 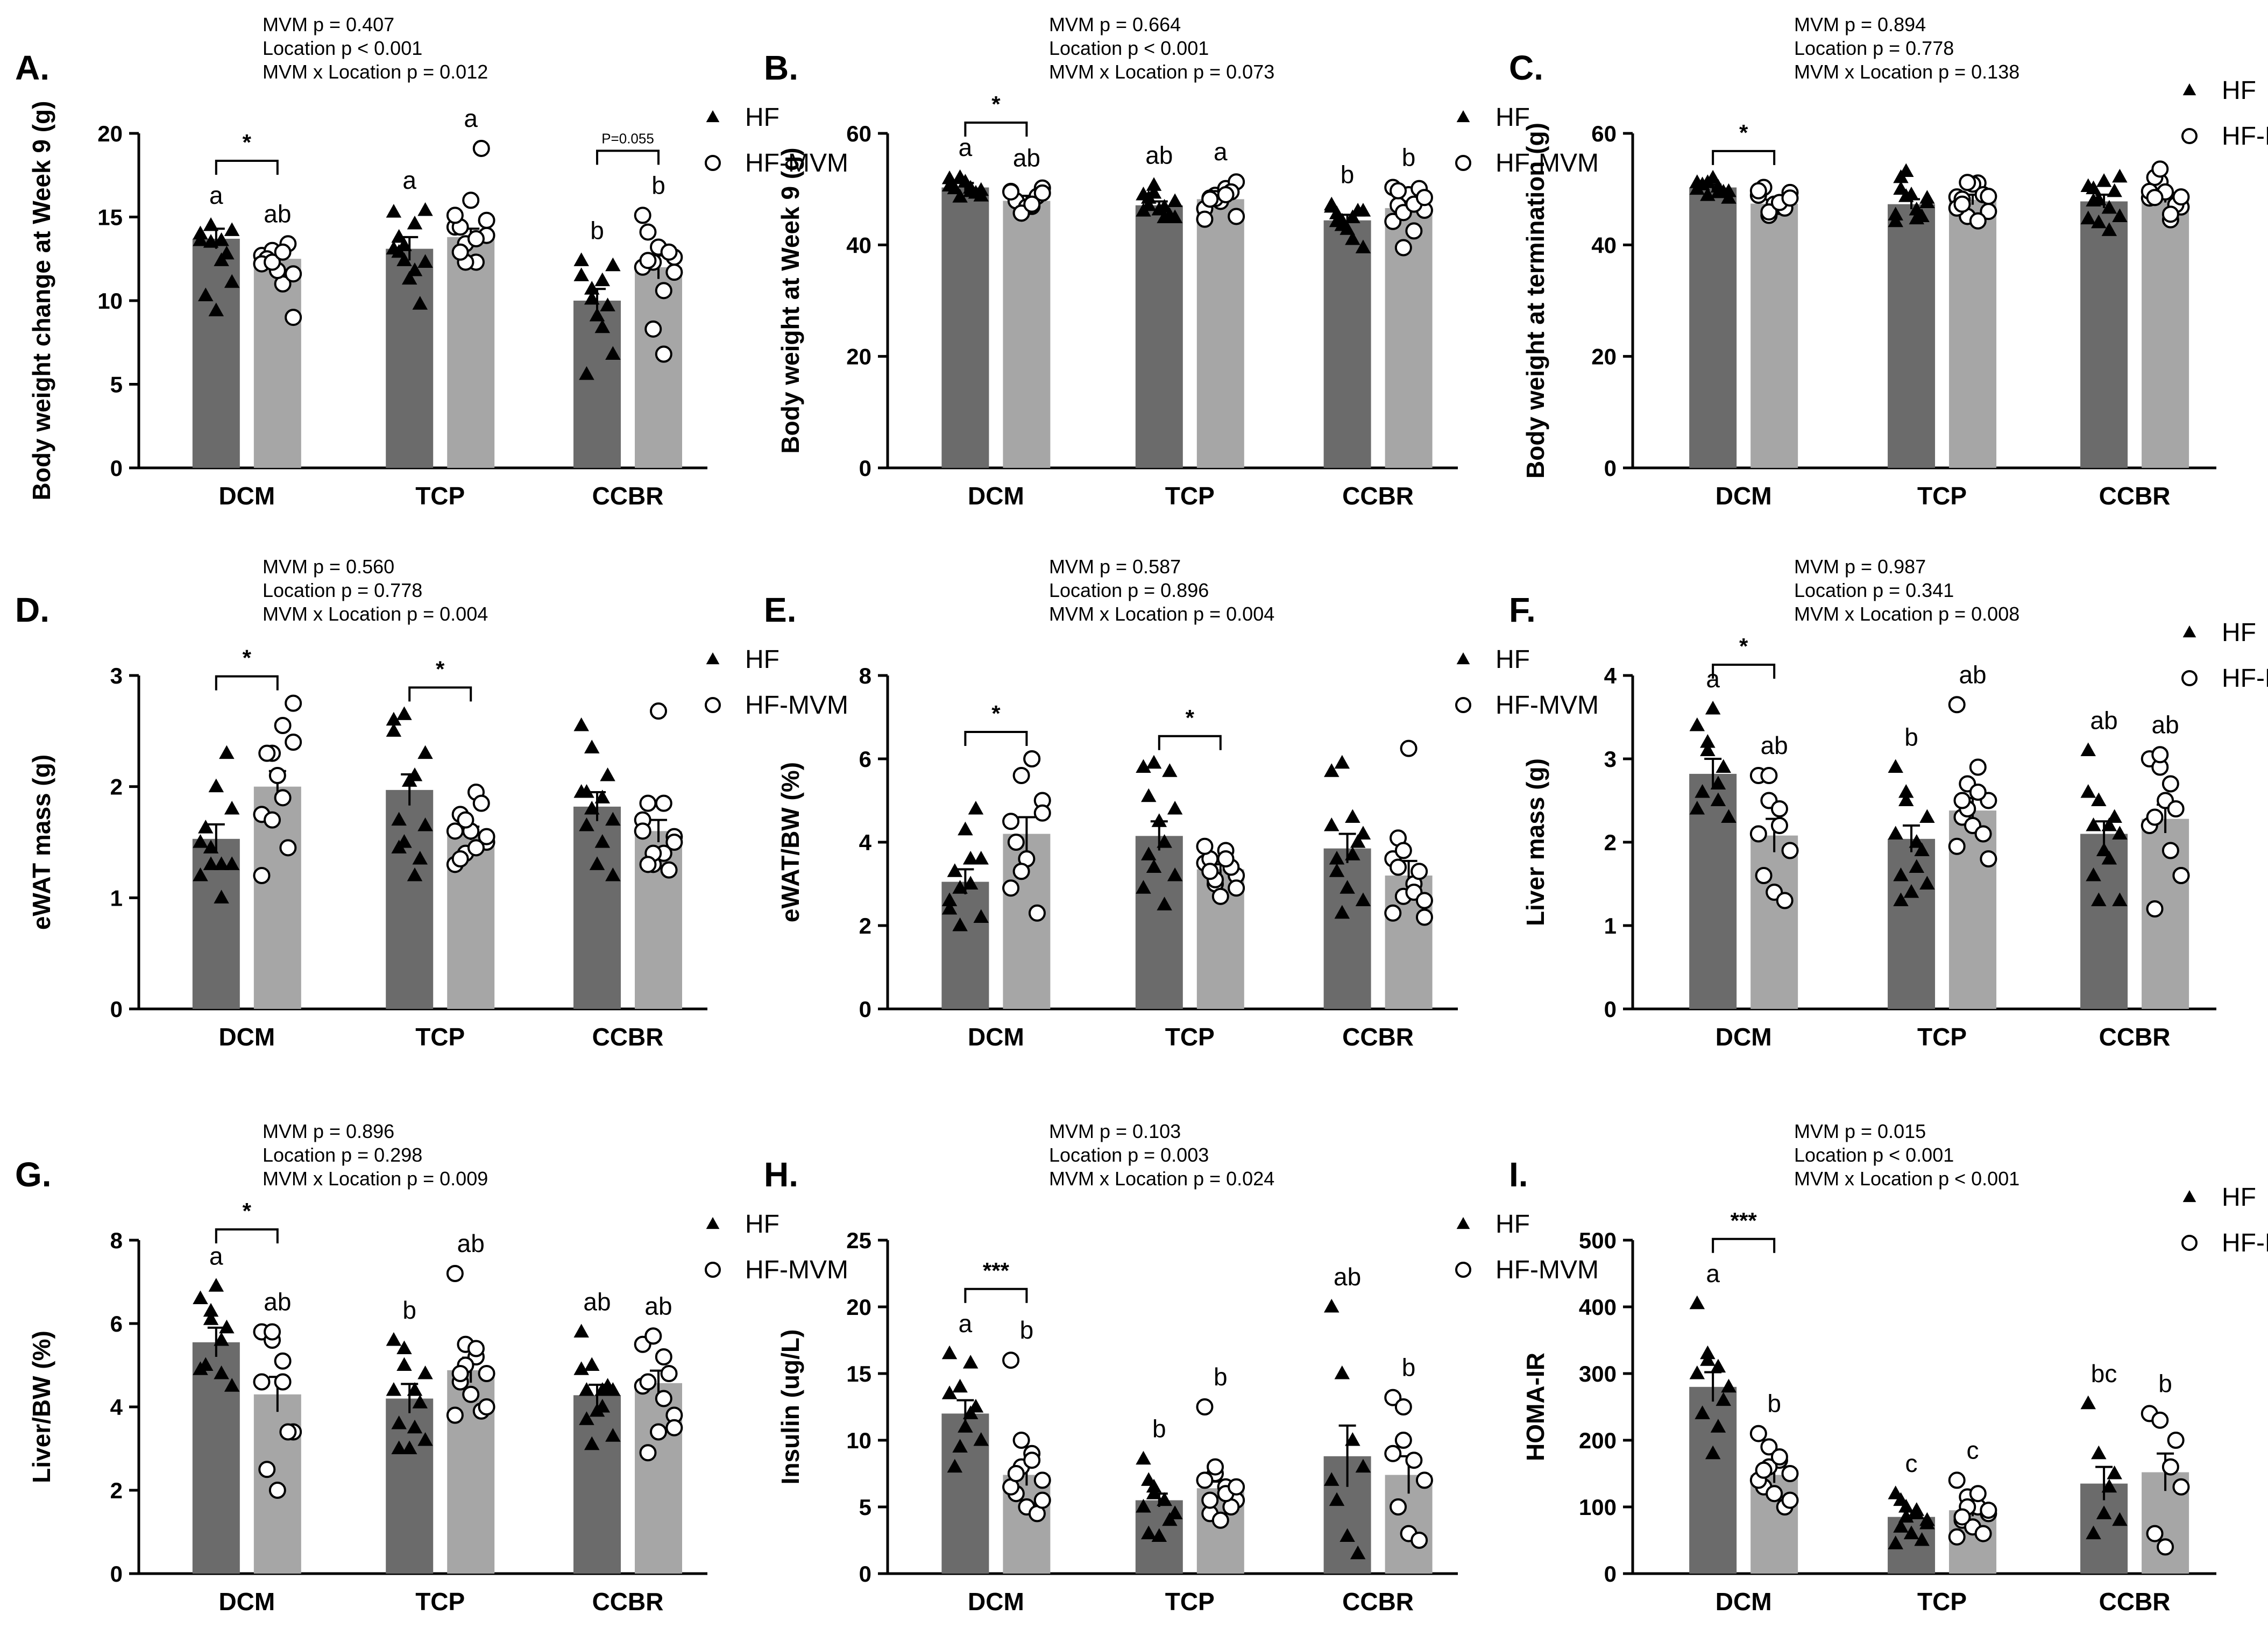 What do you see at coordinates (1522, 610) in the screenshot?
I see `panel-label: F.` at bounding box center [1522, 610].